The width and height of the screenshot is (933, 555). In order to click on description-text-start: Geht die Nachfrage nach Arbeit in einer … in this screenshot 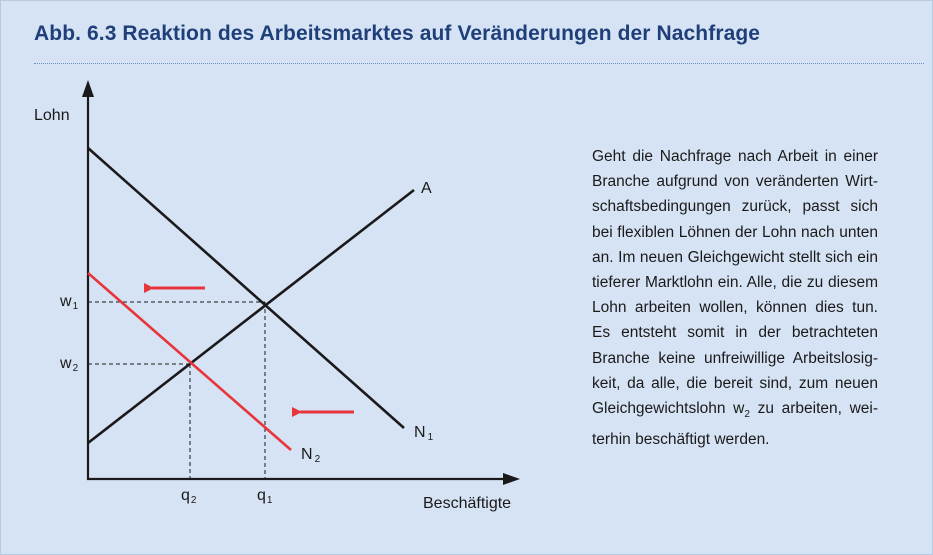, I will do `click(735, 283)`.